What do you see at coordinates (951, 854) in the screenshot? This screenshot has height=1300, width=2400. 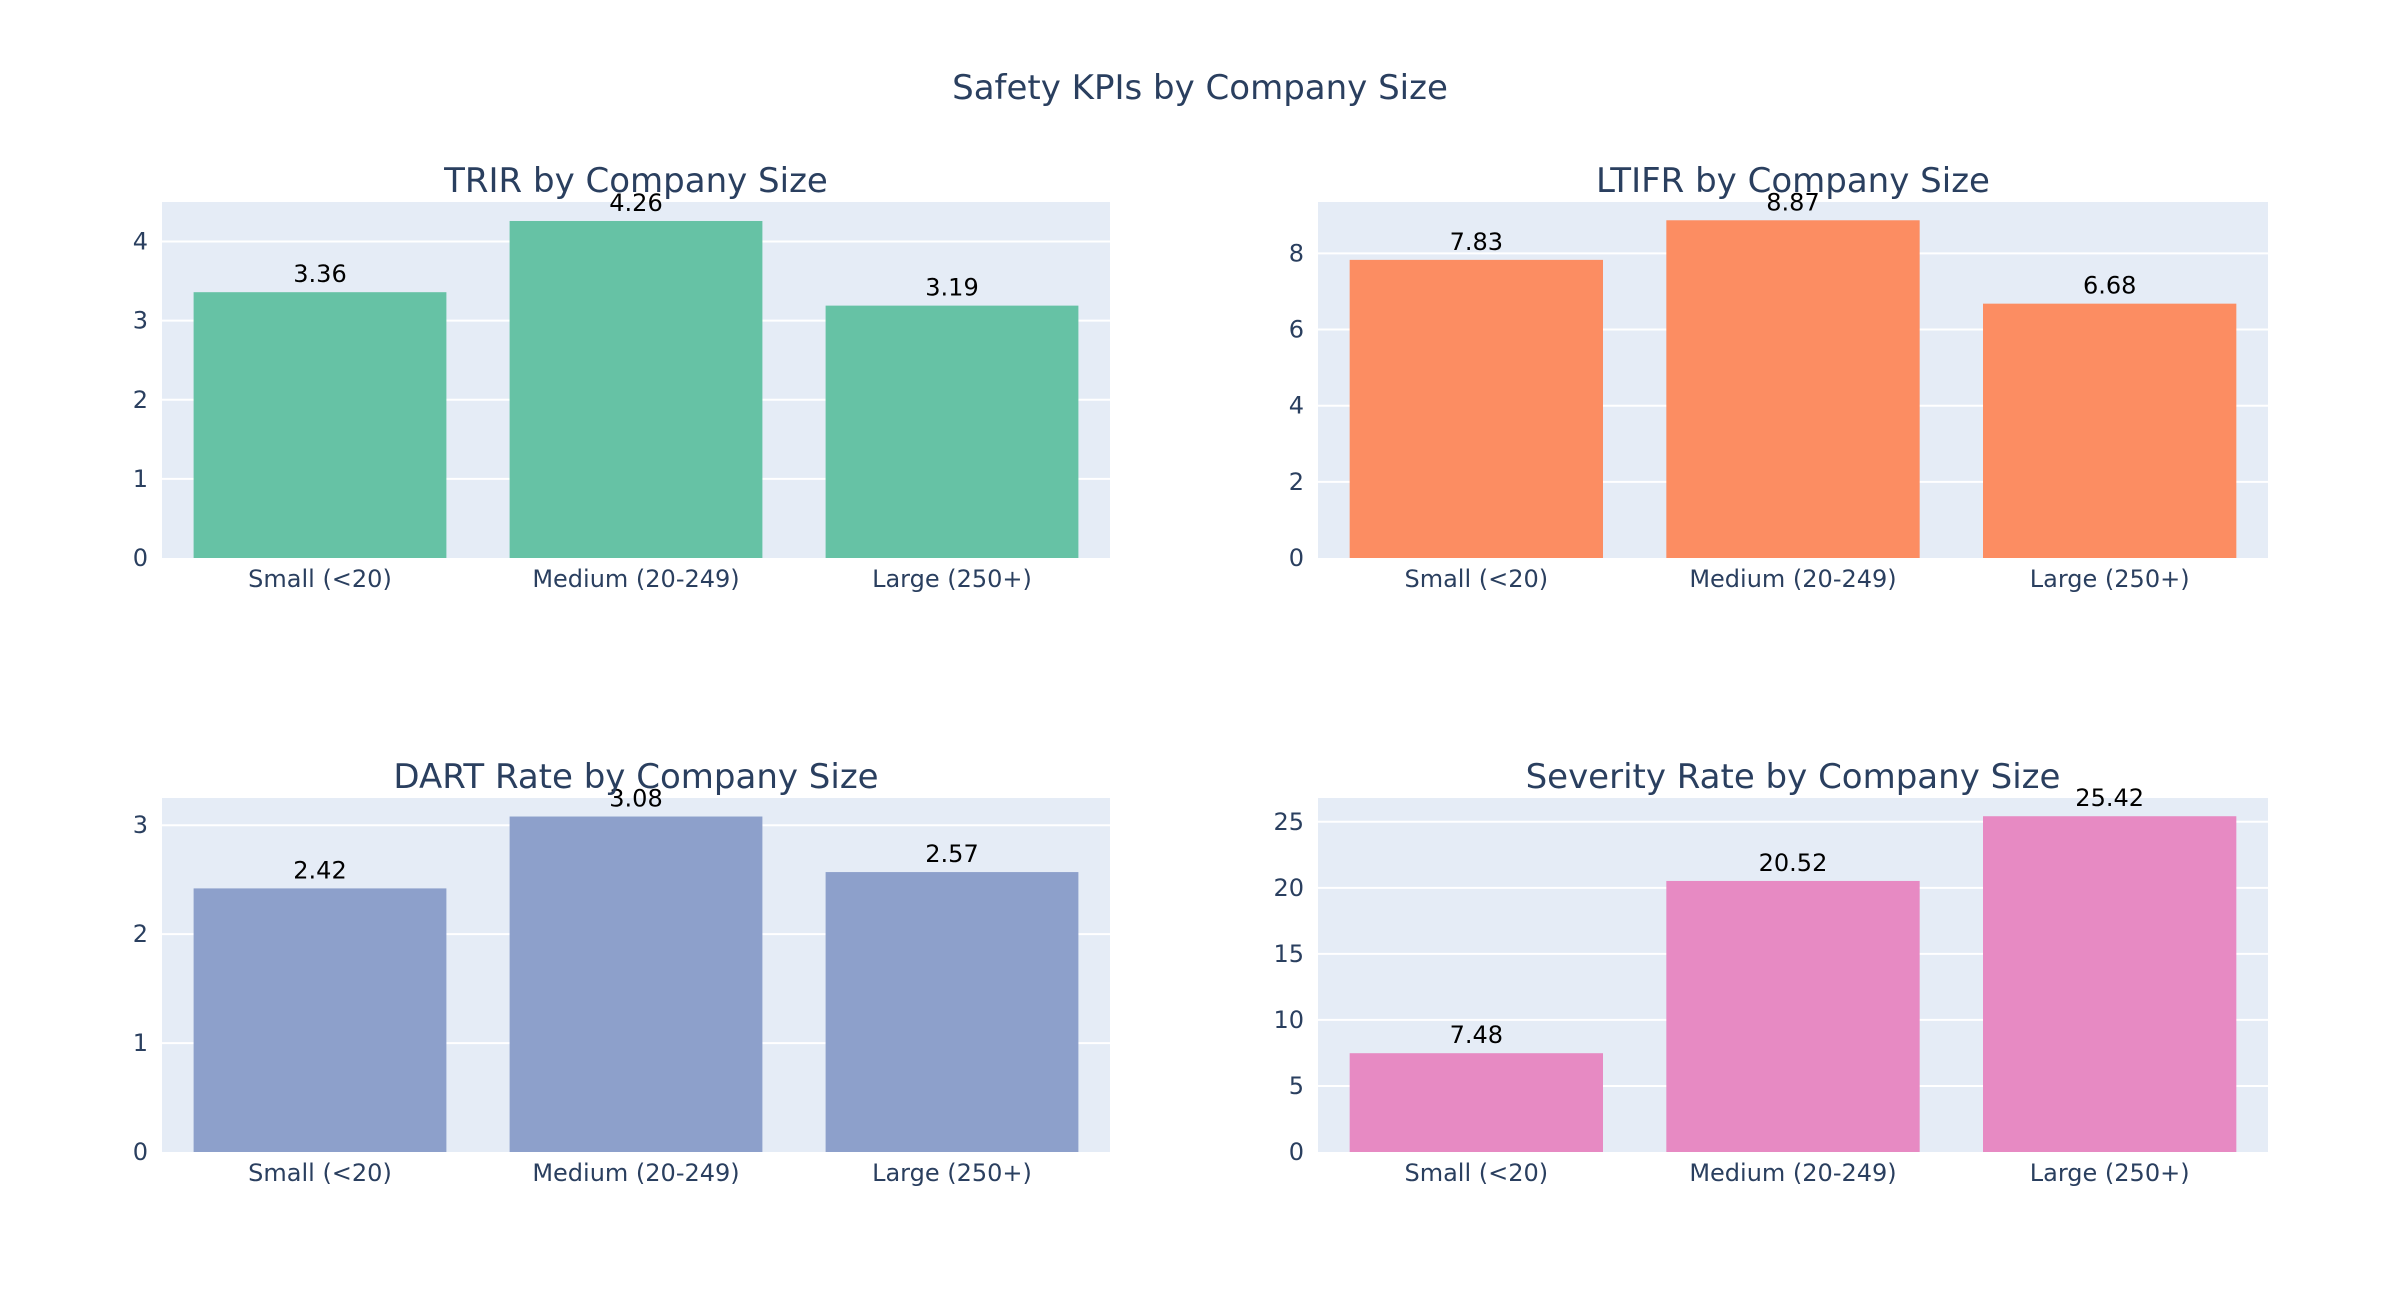 I see `dart-bar-value-label: 2.57` at bounding box center [951, 854].